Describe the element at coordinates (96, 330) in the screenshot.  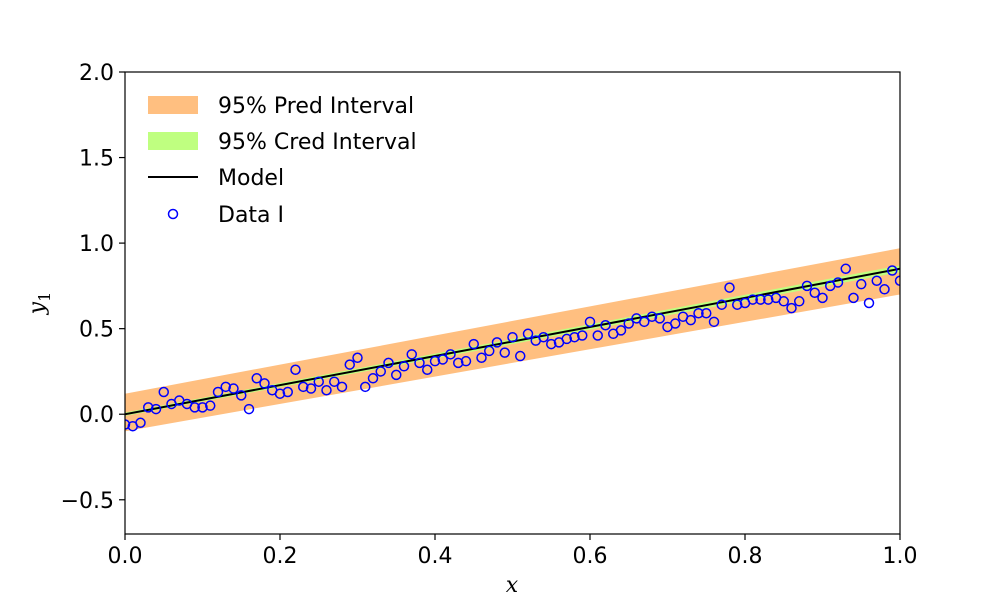
I see `y-tick-label: 0.5` at that location.